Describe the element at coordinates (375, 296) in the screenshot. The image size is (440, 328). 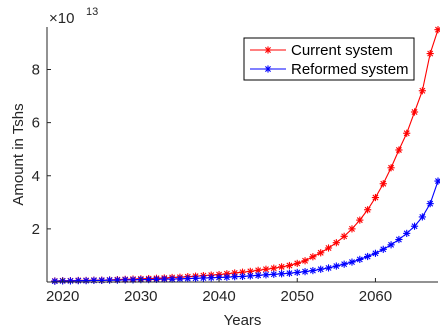
I see `x-tick-label-2060: 2060` at that location.